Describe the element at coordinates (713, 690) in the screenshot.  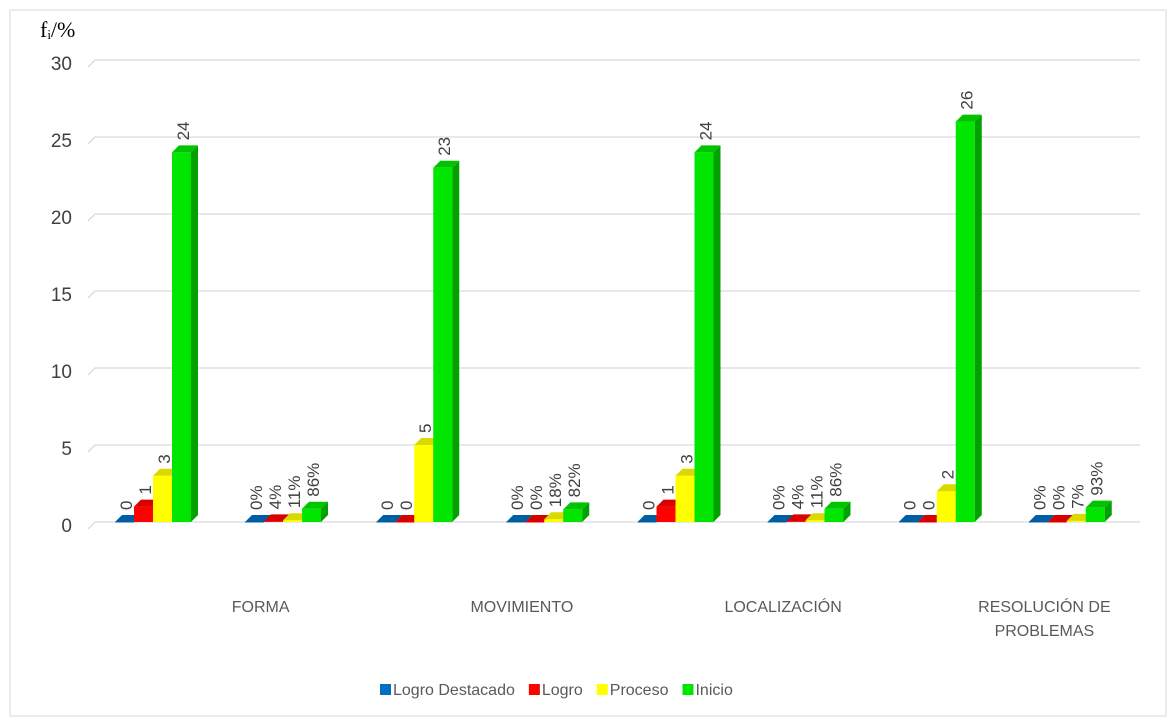
I see `legend-label: Inicio` at that location.